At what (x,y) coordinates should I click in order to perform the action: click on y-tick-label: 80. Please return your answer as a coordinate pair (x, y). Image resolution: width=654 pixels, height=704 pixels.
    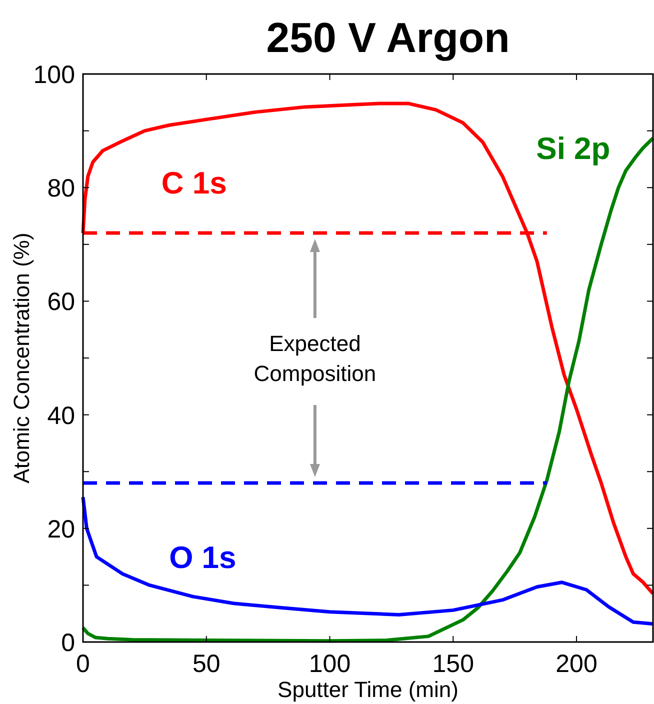
    Looking at the image, I should click on (61, 188).